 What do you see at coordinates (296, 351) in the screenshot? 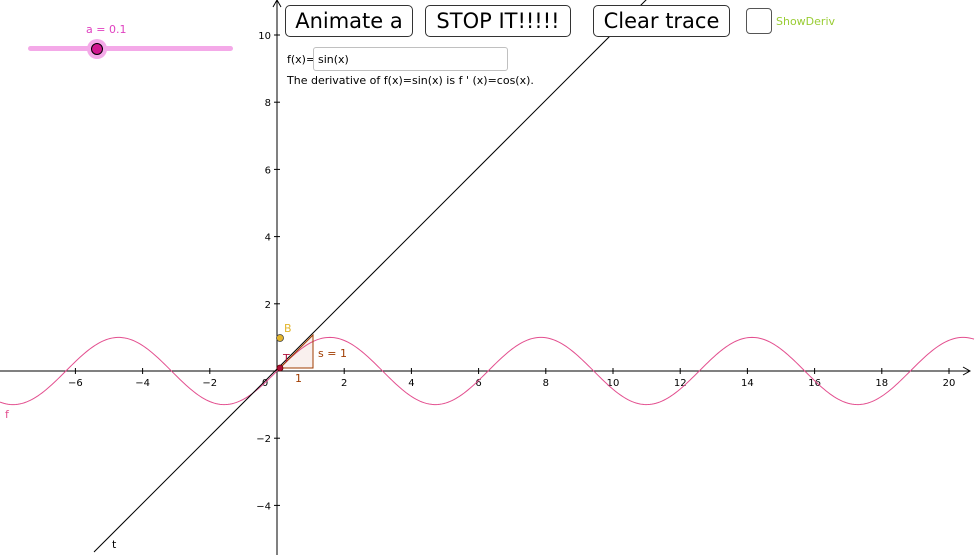
I see `slope-triangle` at bounding box center [296, 351].